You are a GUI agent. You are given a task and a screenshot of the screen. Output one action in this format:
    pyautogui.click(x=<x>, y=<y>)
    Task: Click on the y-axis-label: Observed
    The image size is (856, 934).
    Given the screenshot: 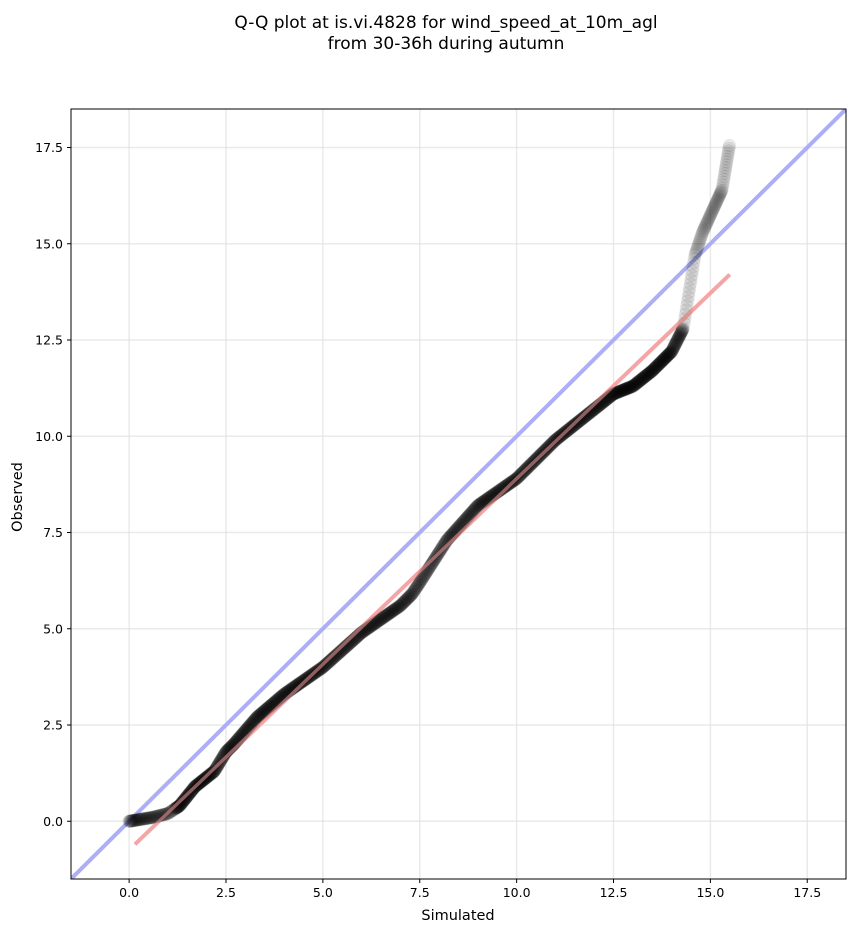 What is the action you would take?
    pyautogui.click(x=18, y=497)
    